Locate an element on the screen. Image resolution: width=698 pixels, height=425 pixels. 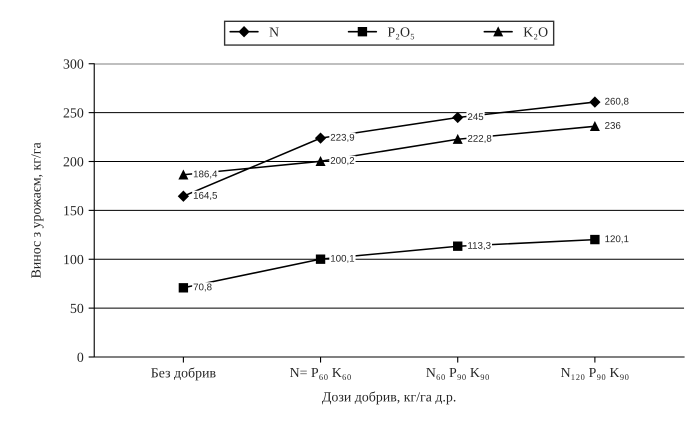
data-label: 260,8 is located at coordinates (617, 102).